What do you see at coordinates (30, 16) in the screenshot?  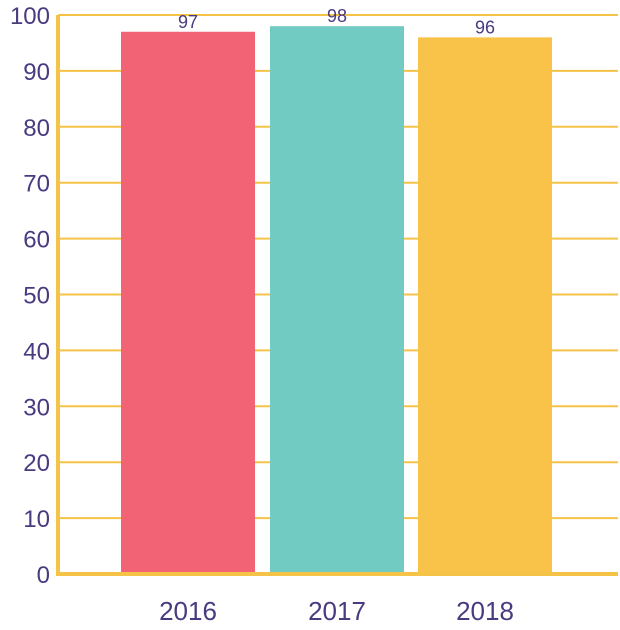 I see `y-tick-label: 100` at bounding box center [30, 16].